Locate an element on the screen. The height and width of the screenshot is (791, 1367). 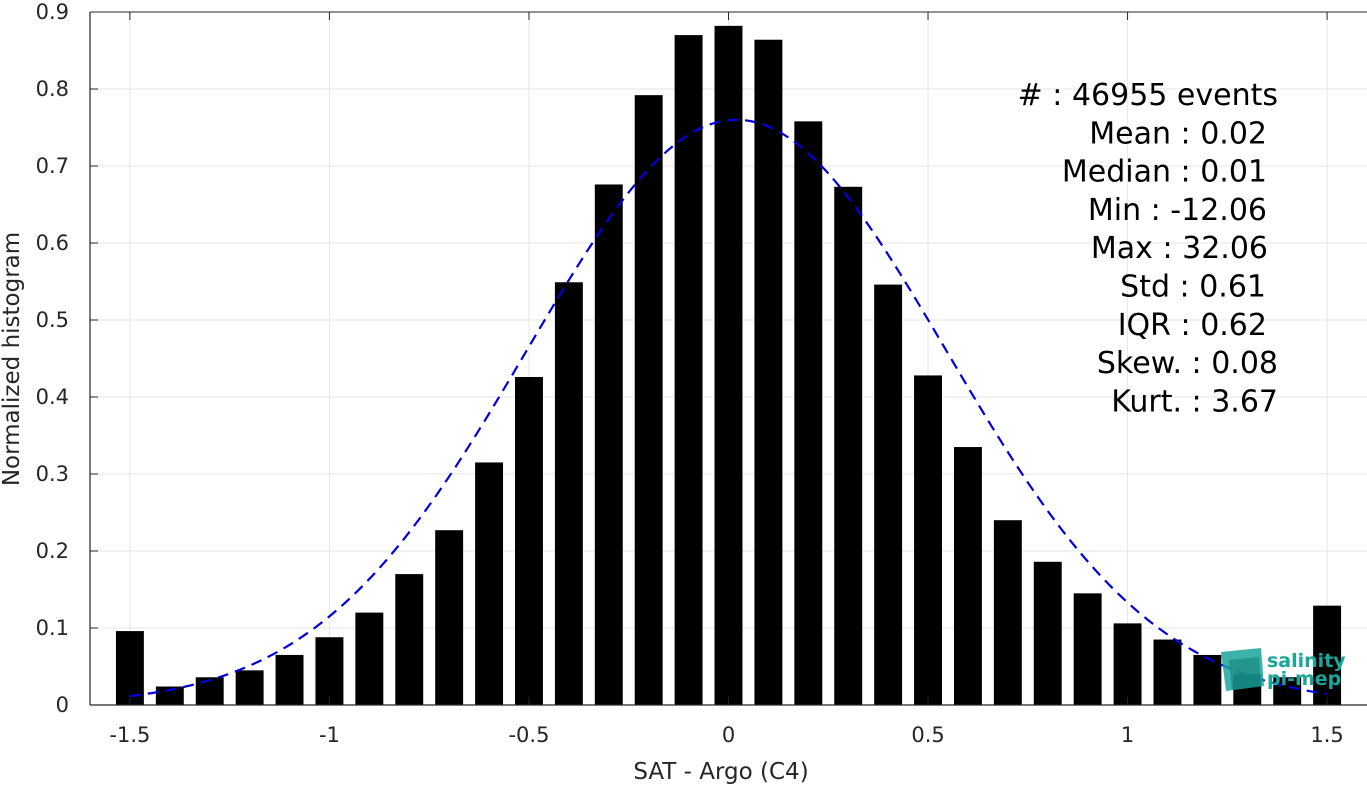
stat-line: Min : -12.06 is located at coordinates (1177, 210).